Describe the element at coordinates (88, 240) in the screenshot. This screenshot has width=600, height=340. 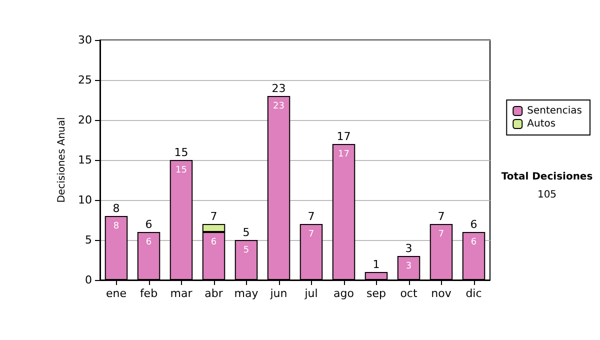
I see `y-tick-label: 5` at that location.